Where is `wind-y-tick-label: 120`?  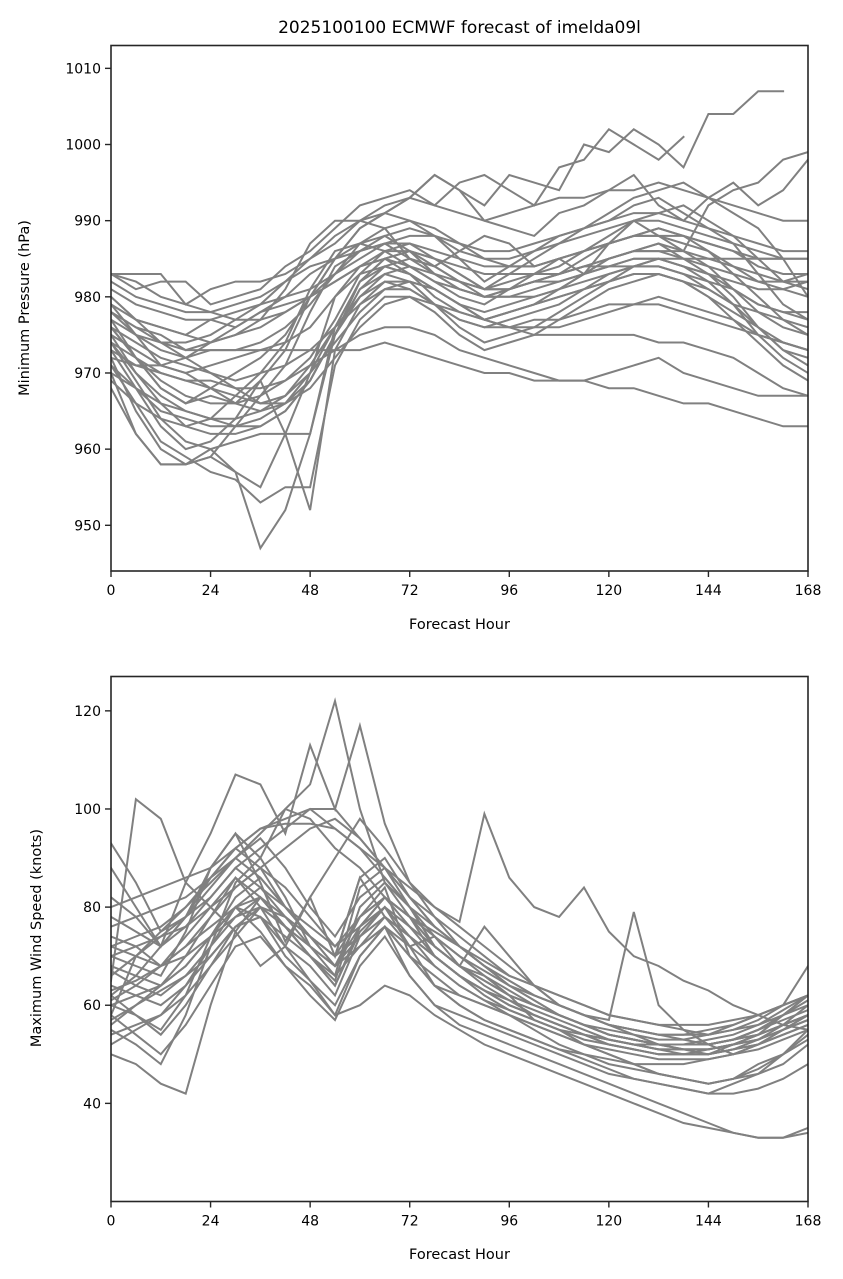
wind-y-tick-label: 120 is located at coordinates (87, 712).